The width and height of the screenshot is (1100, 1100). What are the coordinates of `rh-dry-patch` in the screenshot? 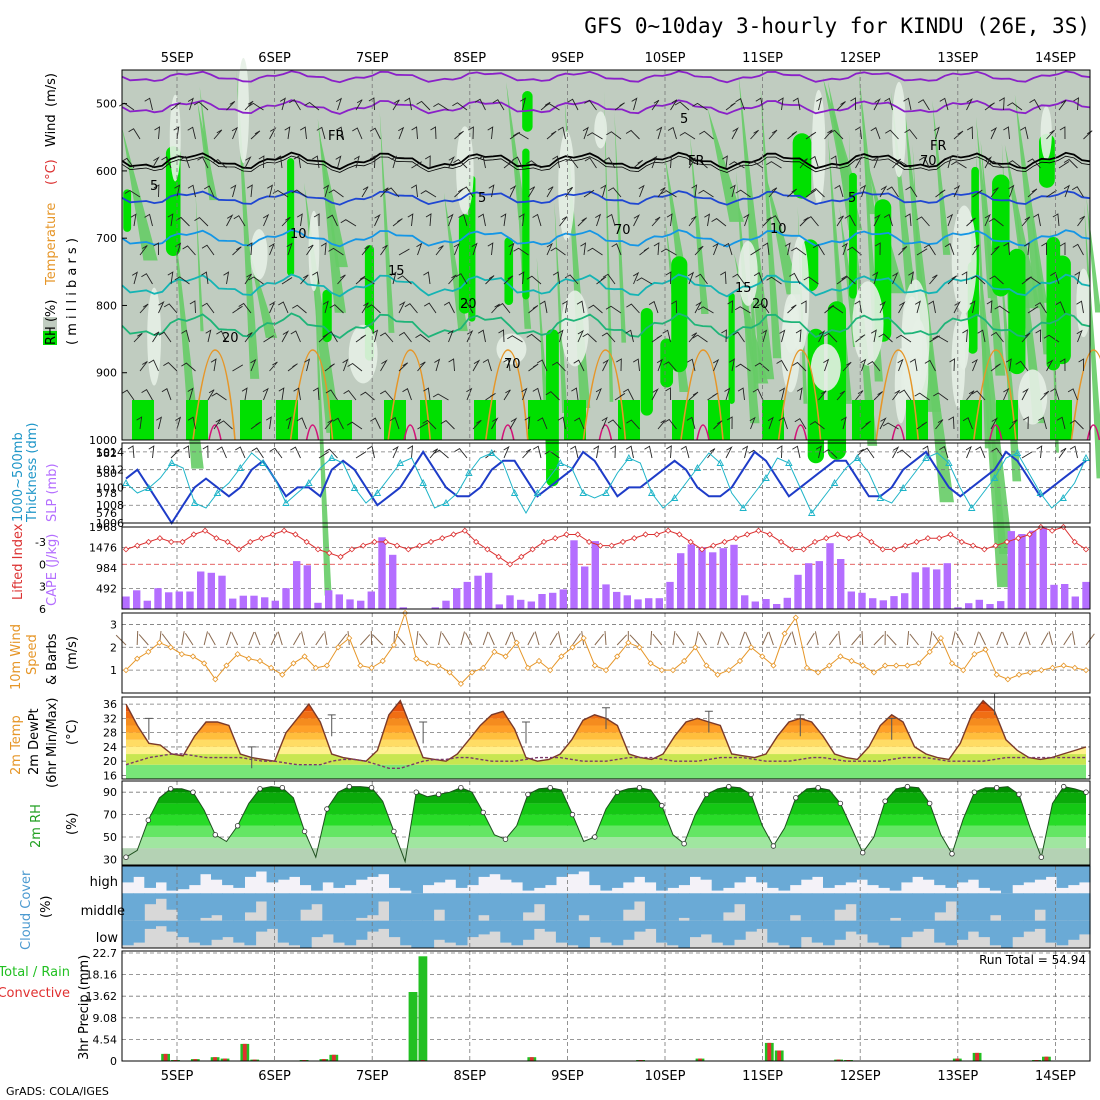 It's located at (175, 138).